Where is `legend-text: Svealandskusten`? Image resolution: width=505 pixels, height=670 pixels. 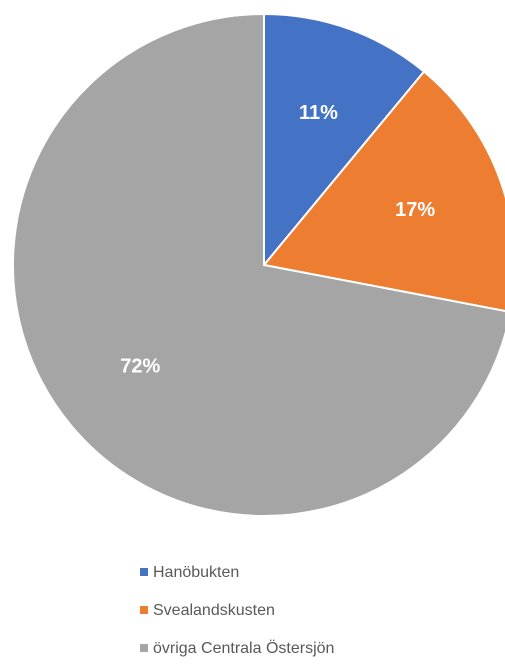
legend-text: Svealandskusten is located at coordinates (214, 610).